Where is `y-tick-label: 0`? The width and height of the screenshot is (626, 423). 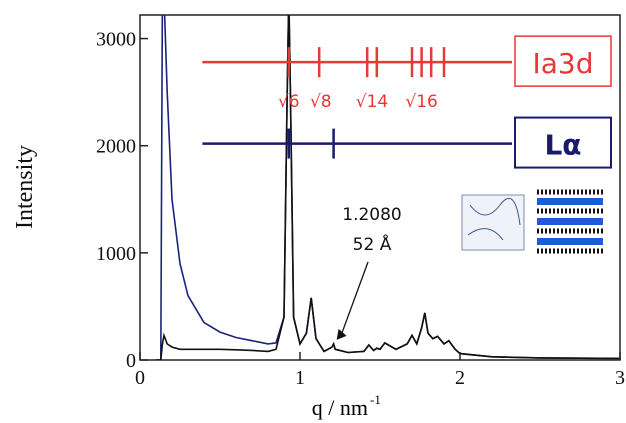
y-tick-label: 0 is located at coordinates (131, 361).